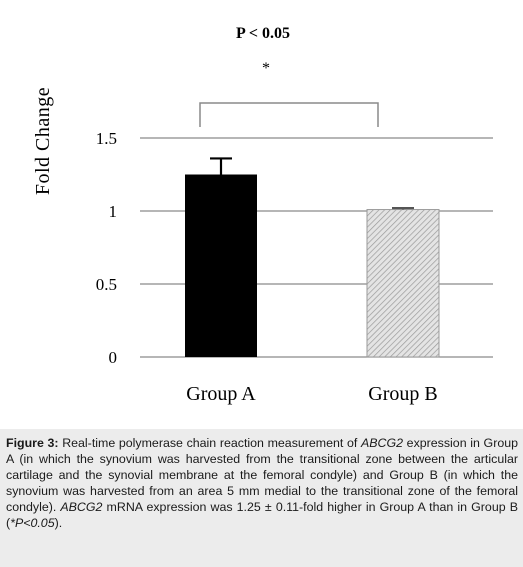 The width and height of the screenshot is (523, 567). I want to click on x-tick-label: Group A, so click(221, 394).